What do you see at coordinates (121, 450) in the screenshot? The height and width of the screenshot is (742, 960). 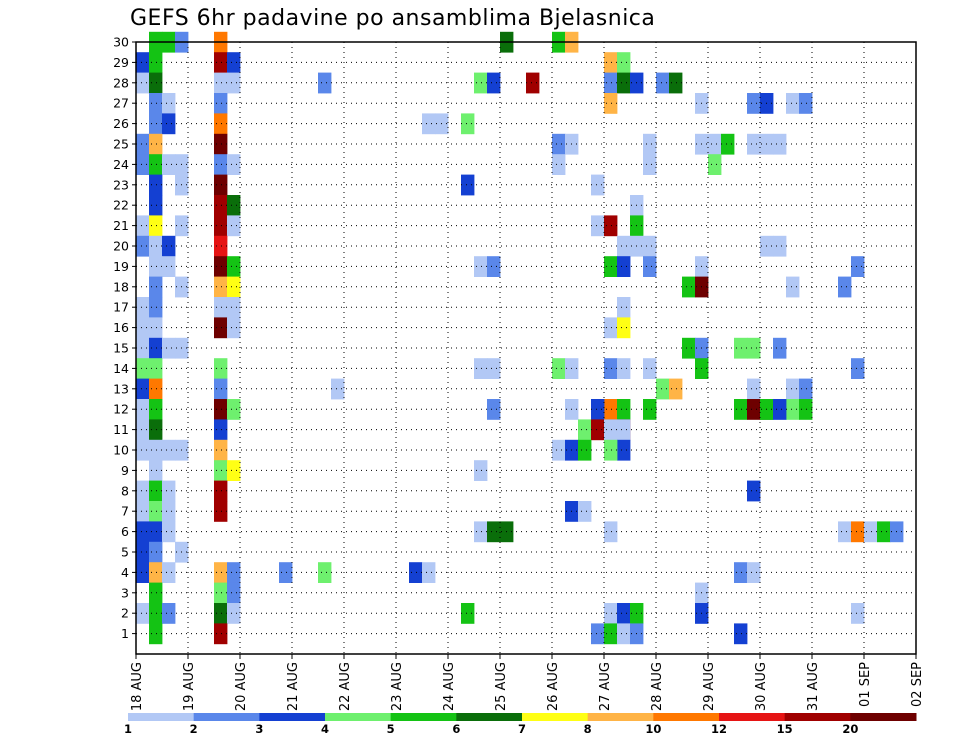 I see `y-tick-label: 10` at bounding box center [121, 450].